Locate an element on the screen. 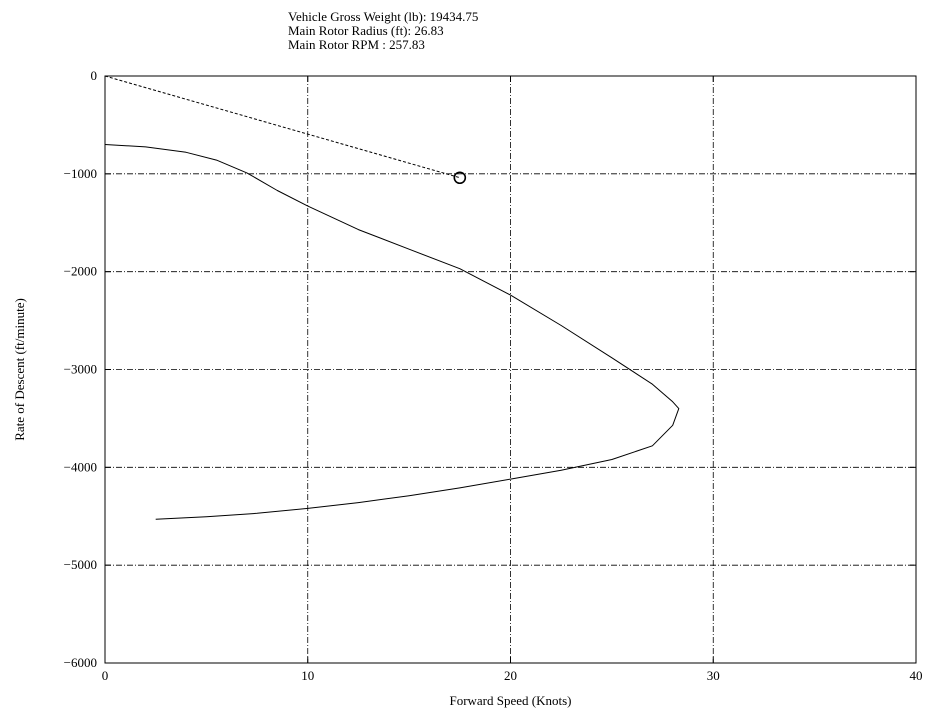  x-tick-label: 20 is located at coordinates (510, 675).